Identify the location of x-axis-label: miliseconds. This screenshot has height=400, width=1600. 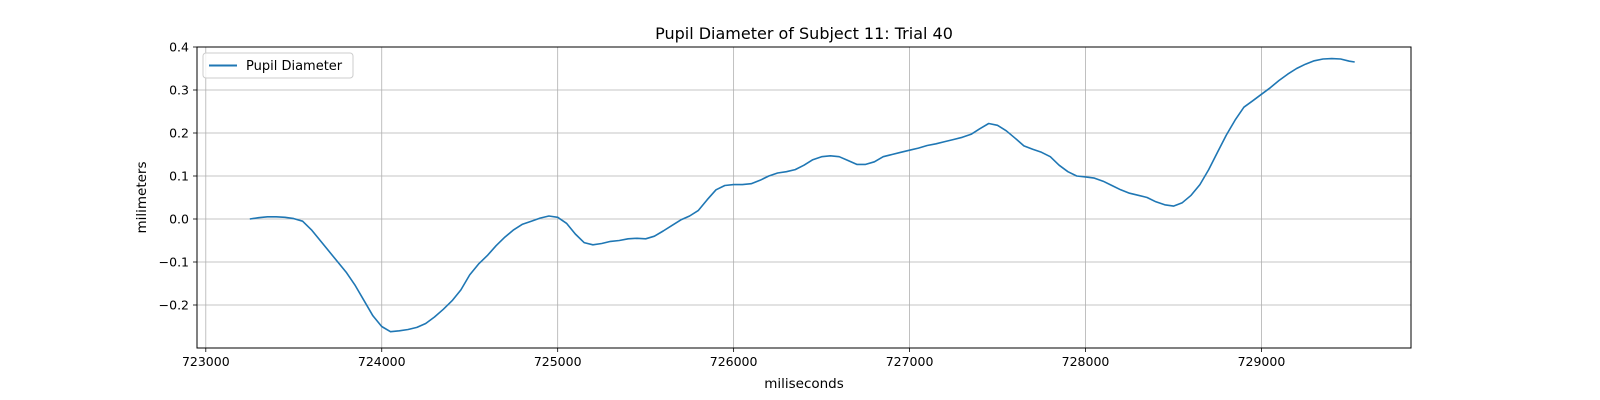
(804, 384).